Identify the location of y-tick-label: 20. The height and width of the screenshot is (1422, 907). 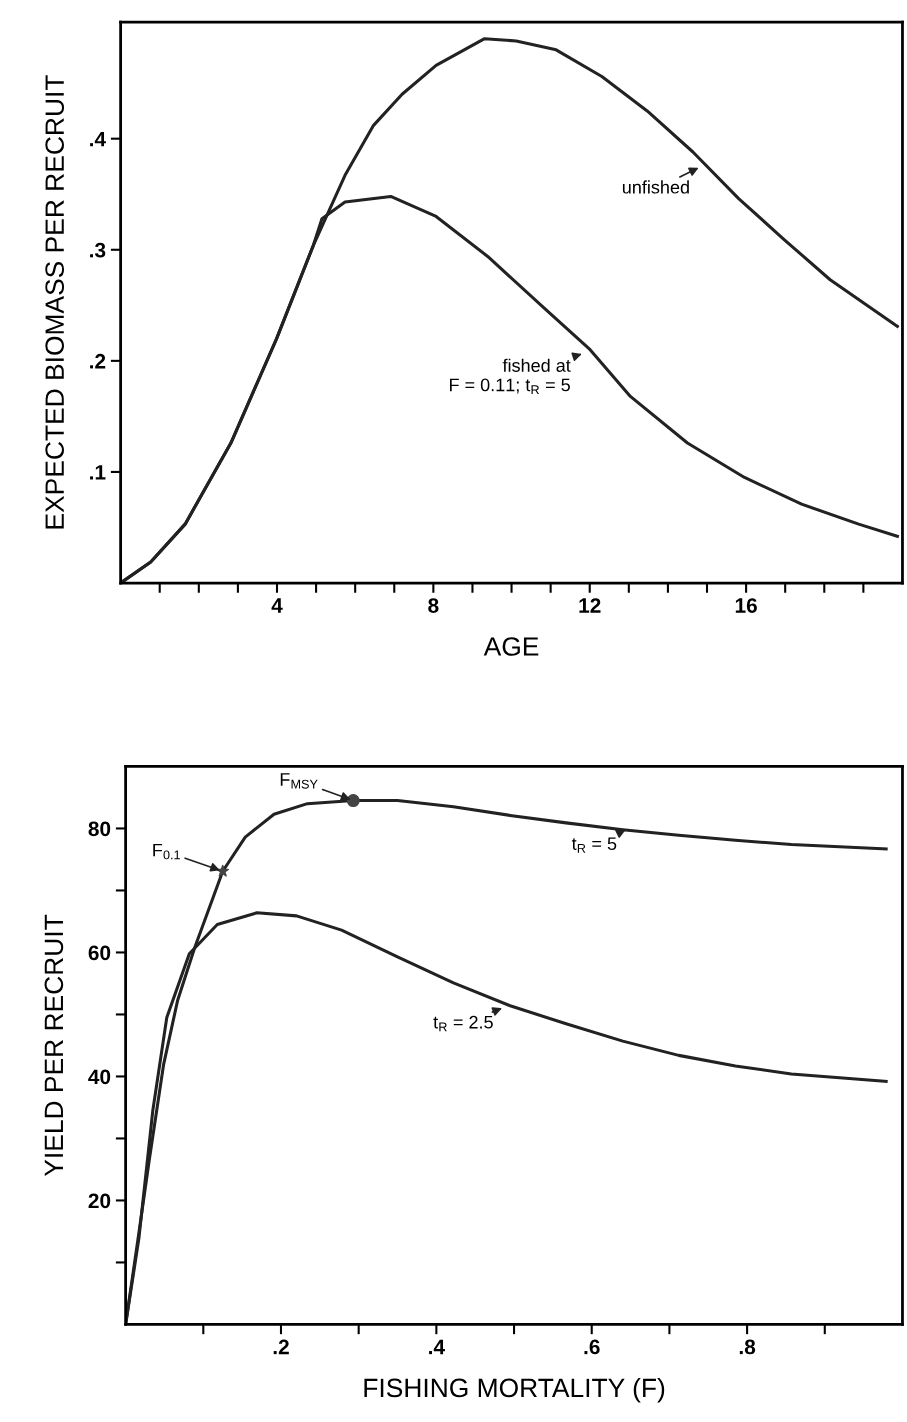
(99, 1201).